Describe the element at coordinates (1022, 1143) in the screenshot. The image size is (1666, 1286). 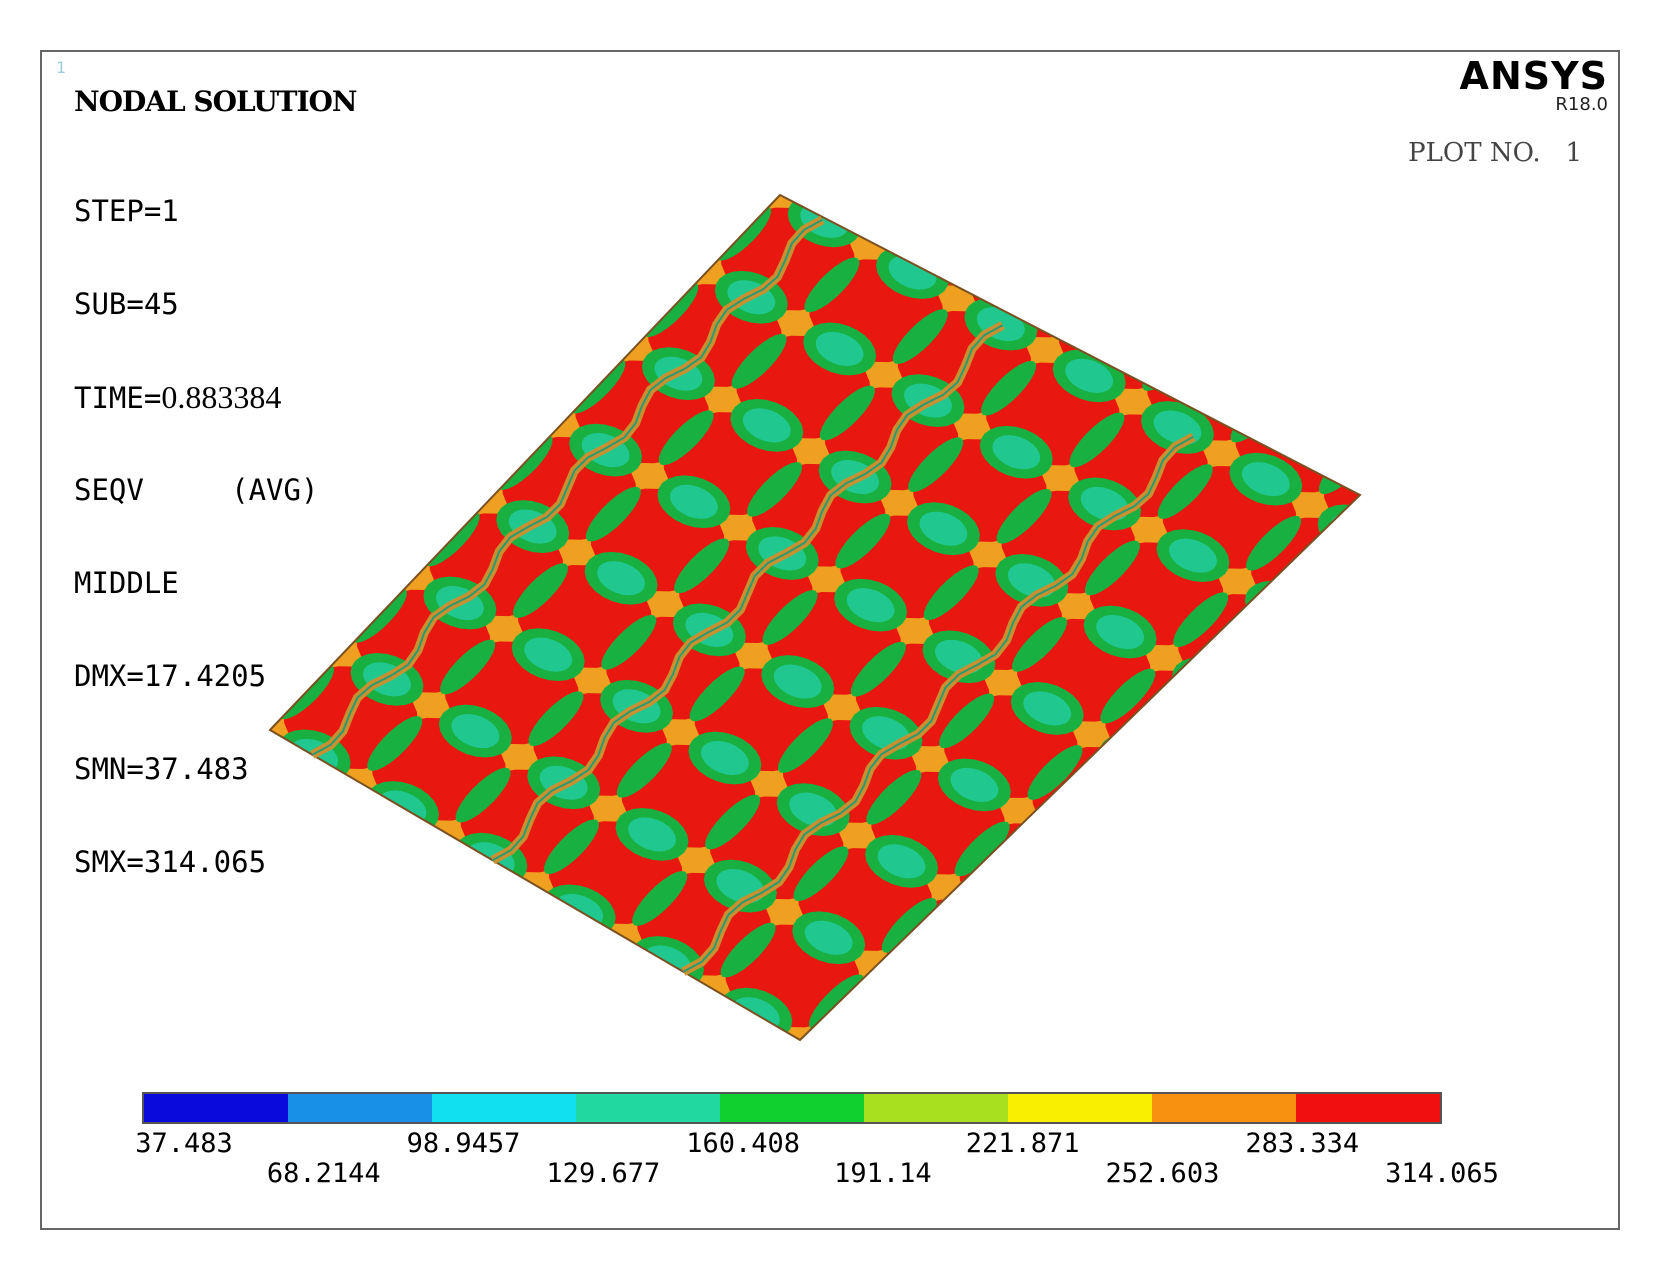
I see `legend-tick-label: 221.871` at that location.